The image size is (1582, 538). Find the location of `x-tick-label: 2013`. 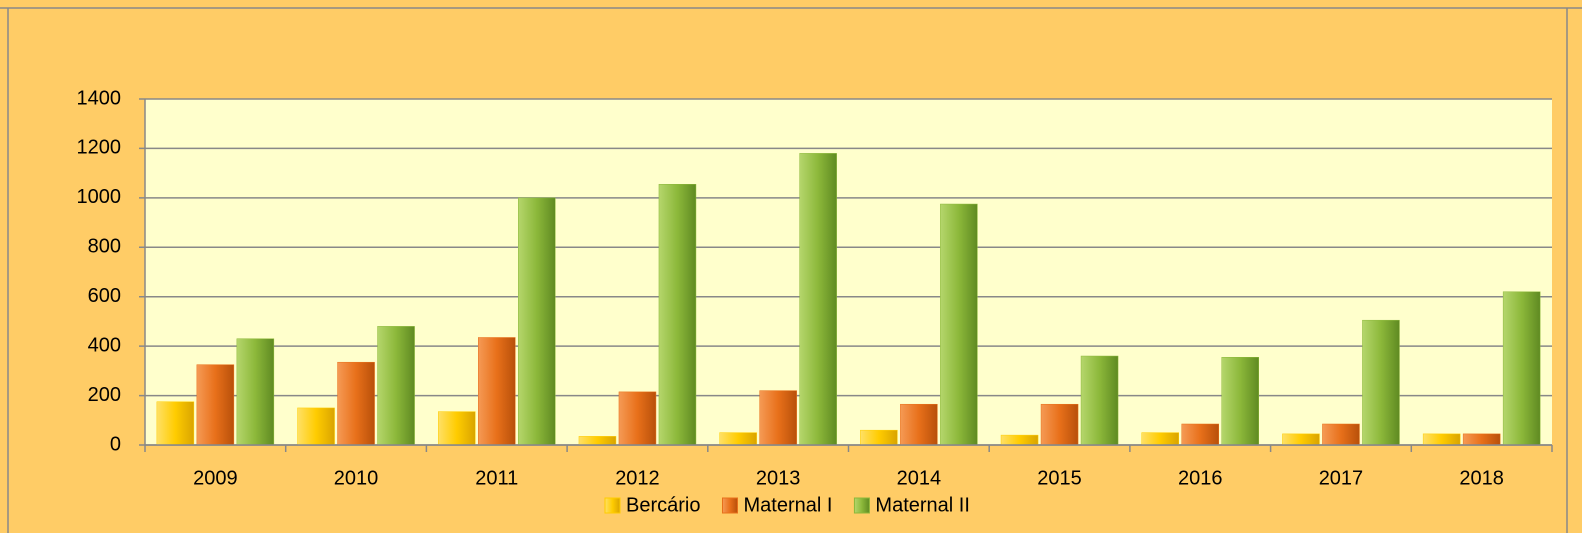

x-tick-label: 2013 is located at coordinates (778, 478).